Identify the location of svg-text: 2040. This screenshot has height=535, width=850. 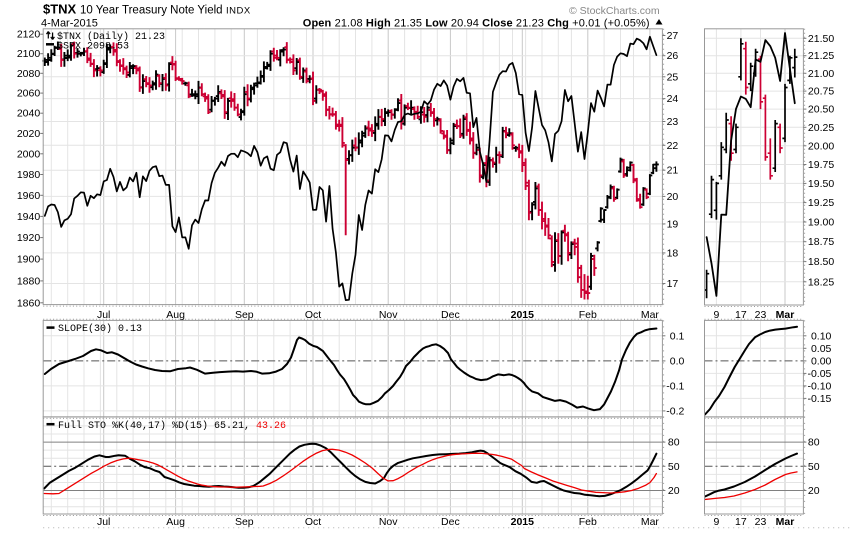
(29, 114).